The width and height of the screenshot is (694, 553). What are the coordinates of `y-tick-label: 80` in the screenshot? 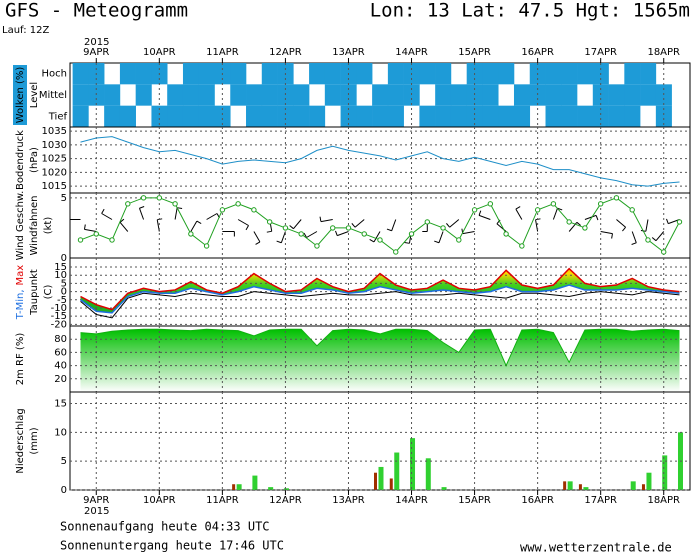 It's located at (60, 339).